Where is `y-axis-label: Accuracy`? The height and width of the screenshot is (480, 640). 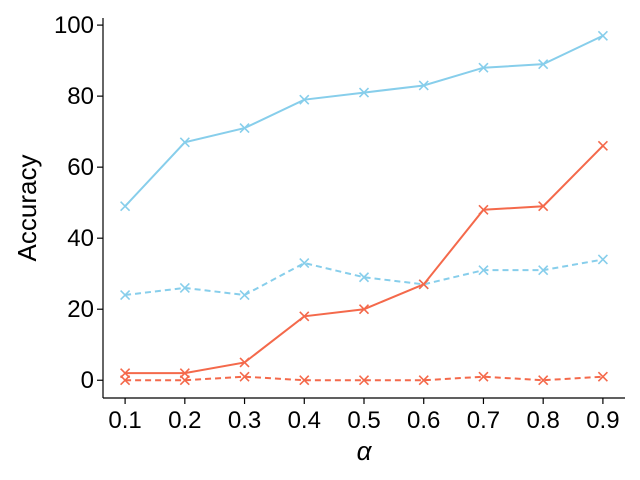 y-axis-label: Accuracy is located at coordinates (27, 208).